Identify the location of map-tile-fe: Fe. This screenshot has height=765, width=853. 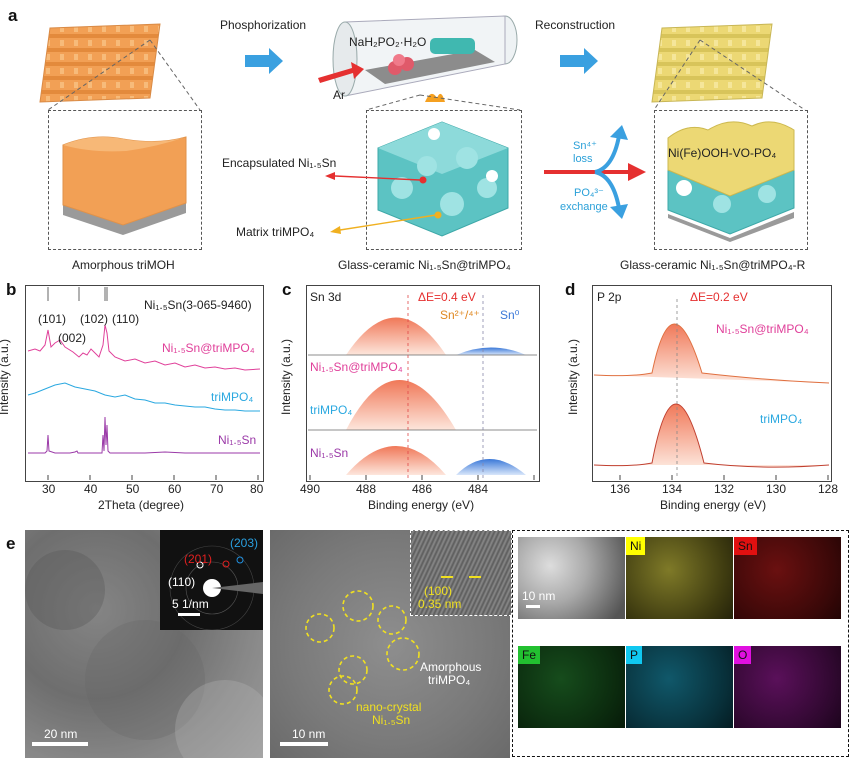
(571, 687).